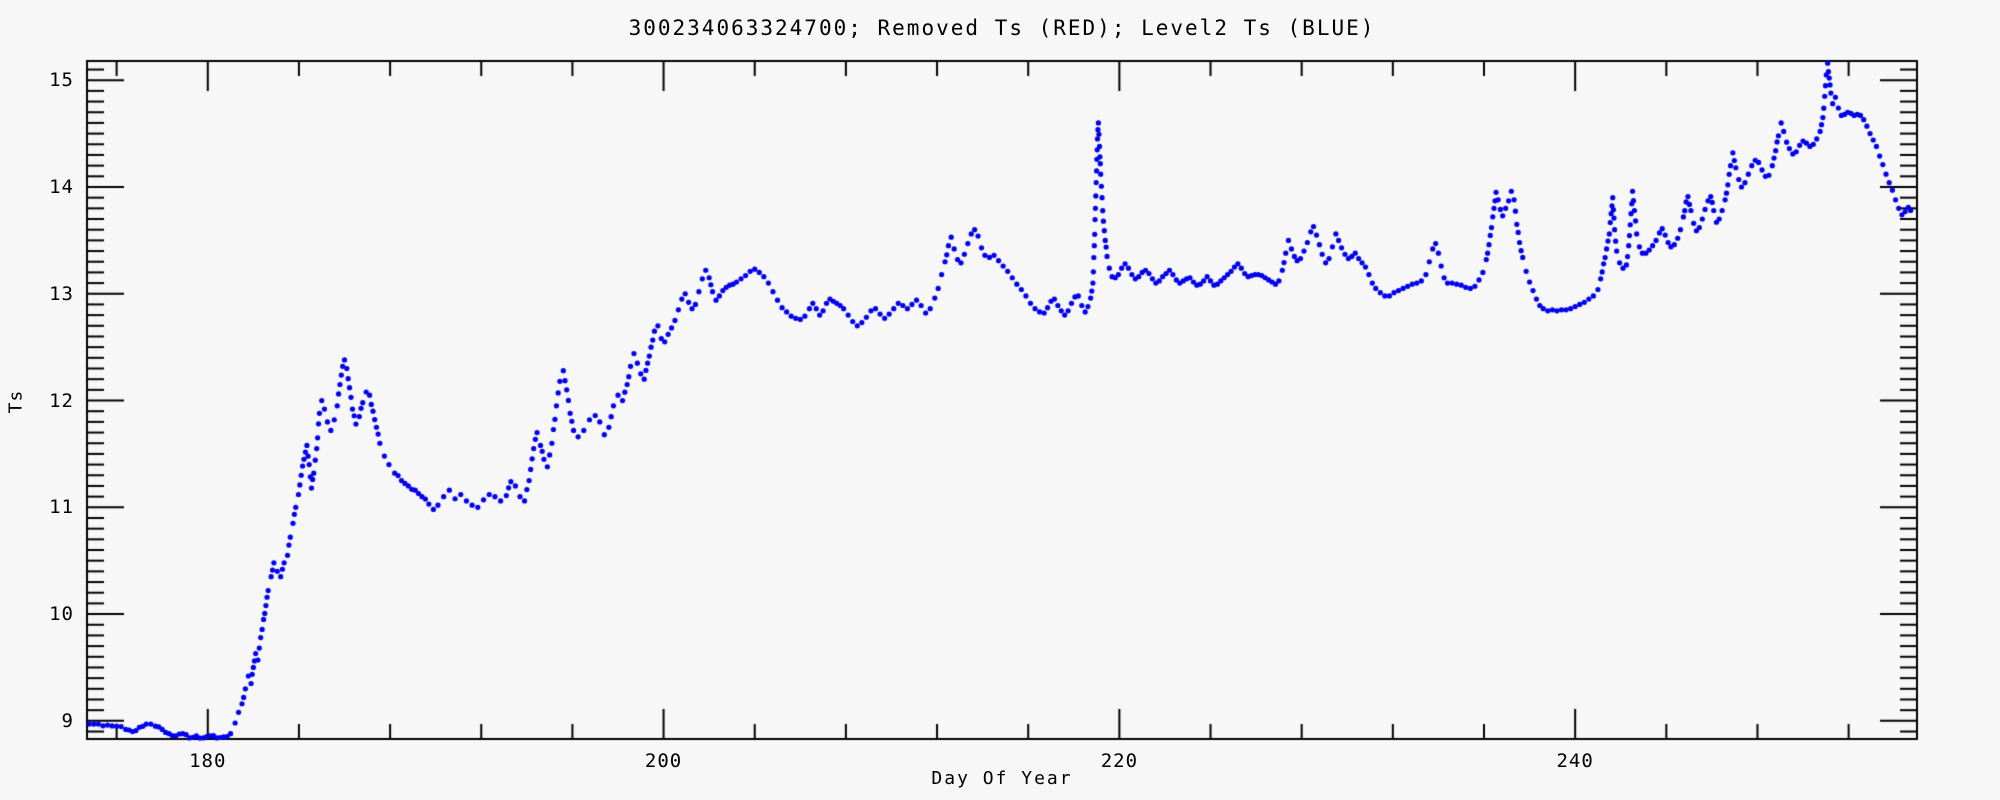  Describe the element at coordinates (1575, 761) in the screenshot. I see `x-tick-label: 240` at that location.